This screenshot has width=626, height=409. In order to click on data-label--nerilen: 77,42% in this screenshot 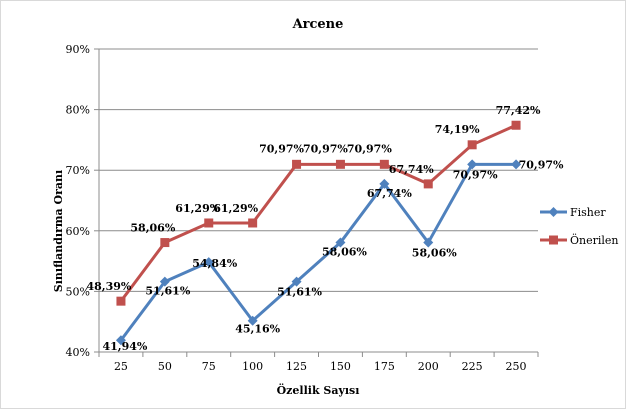, I will do `click(518, 110)`.